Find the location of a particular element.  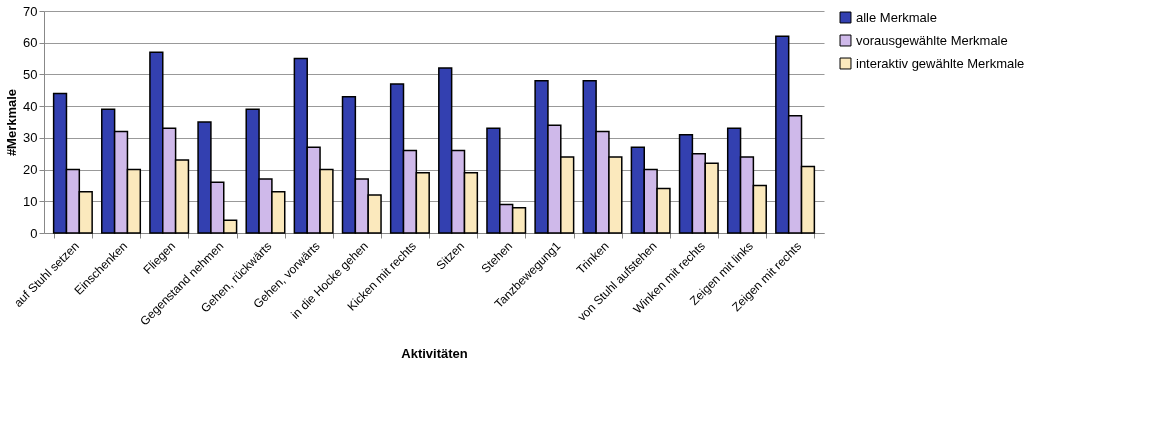

legend-label: alle Merkmale is located at coordinates (896, 17).